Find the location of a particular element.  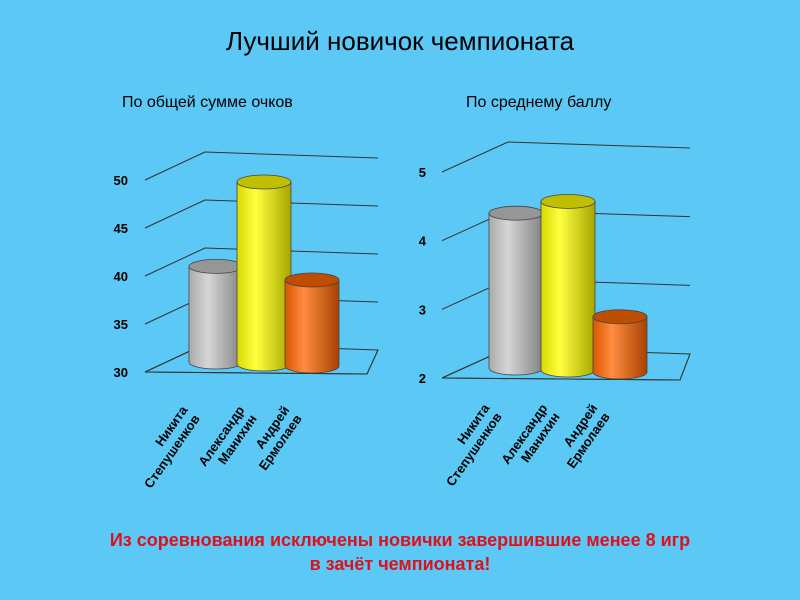

y-tick-label: 3 is located at coordinates (422, 309).